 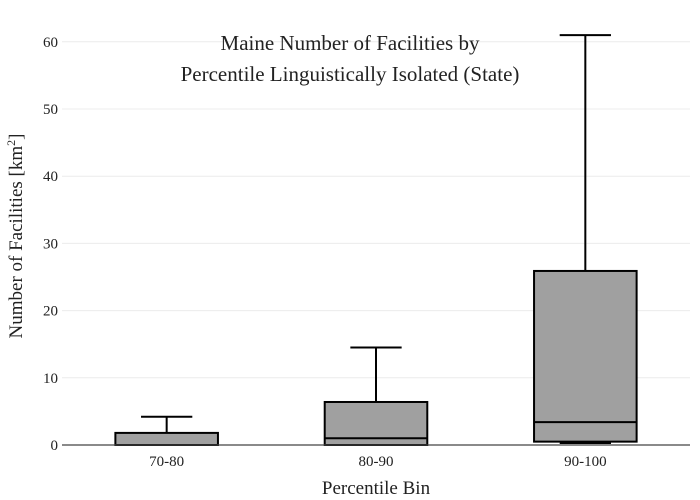 I want to click on y-tick-label-20: 20, so click(x=50, y=312).